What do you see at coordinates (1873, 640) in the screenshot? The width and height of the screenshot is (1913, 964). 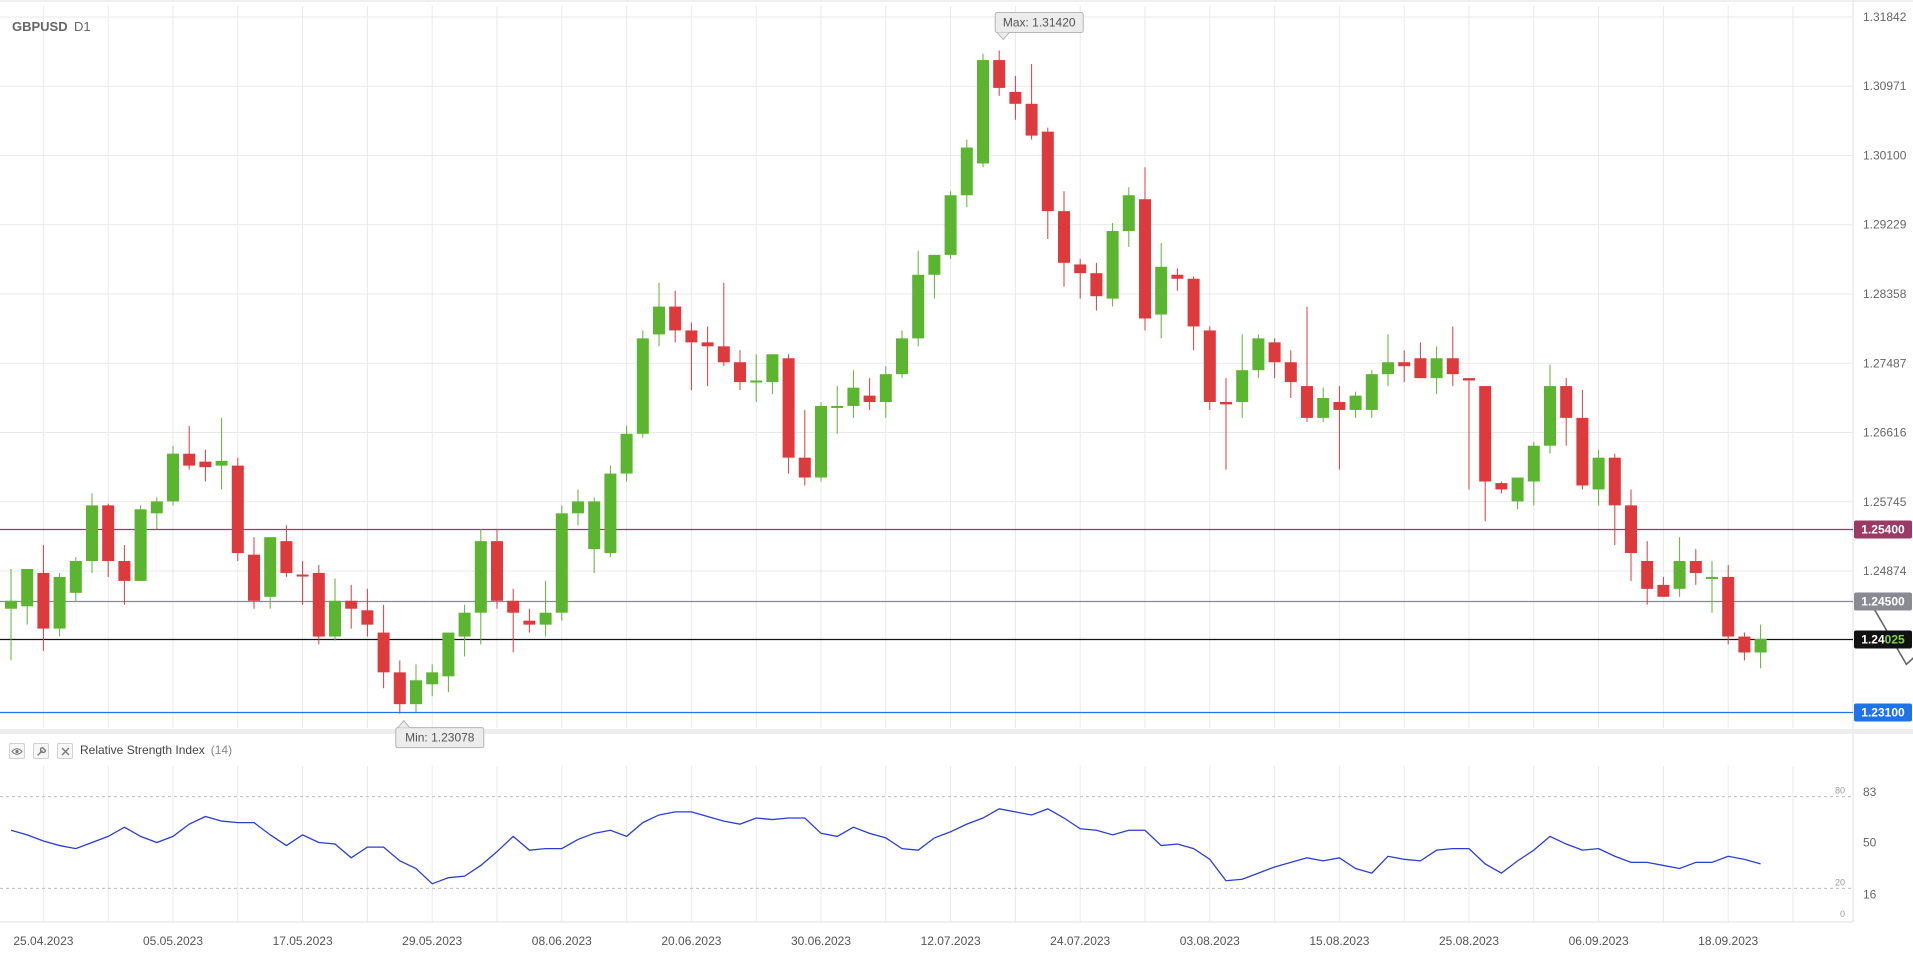 I see `price-main: 1.24` at bounding box center [1873, 640].